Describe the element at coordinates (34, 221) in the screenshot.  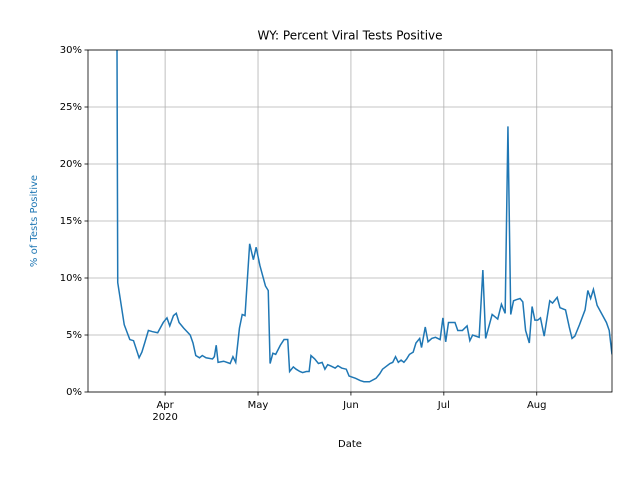
I see `y-axis-label: % of Tests Positive` at that location.